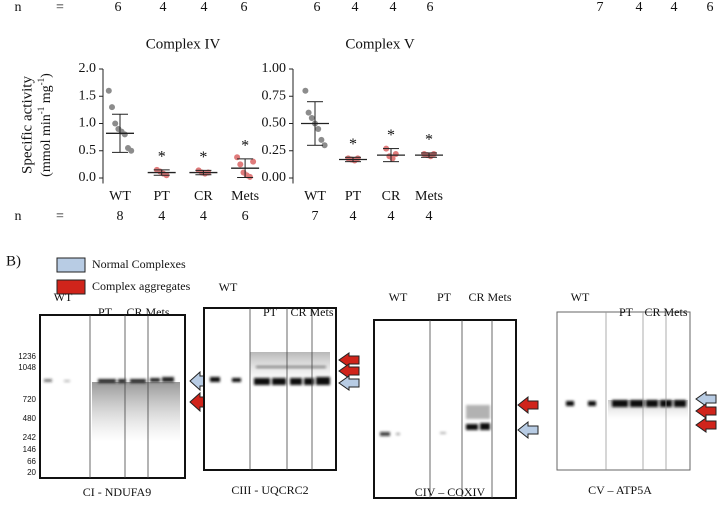 The image size is (720, 530). I want to click on section-label: B), so click(13, 261).